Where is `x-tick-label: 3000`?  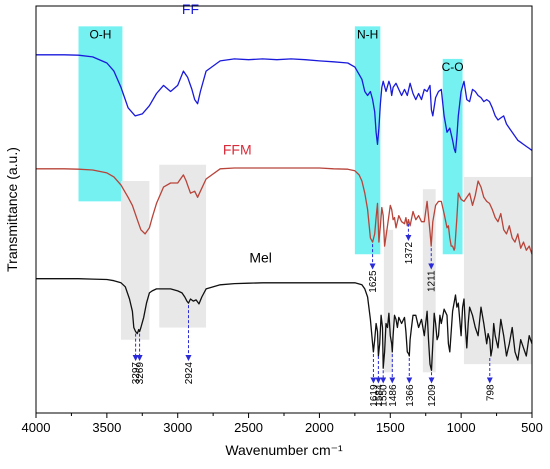
x-tick-label: 3000 is located at coordinates (177, 427).